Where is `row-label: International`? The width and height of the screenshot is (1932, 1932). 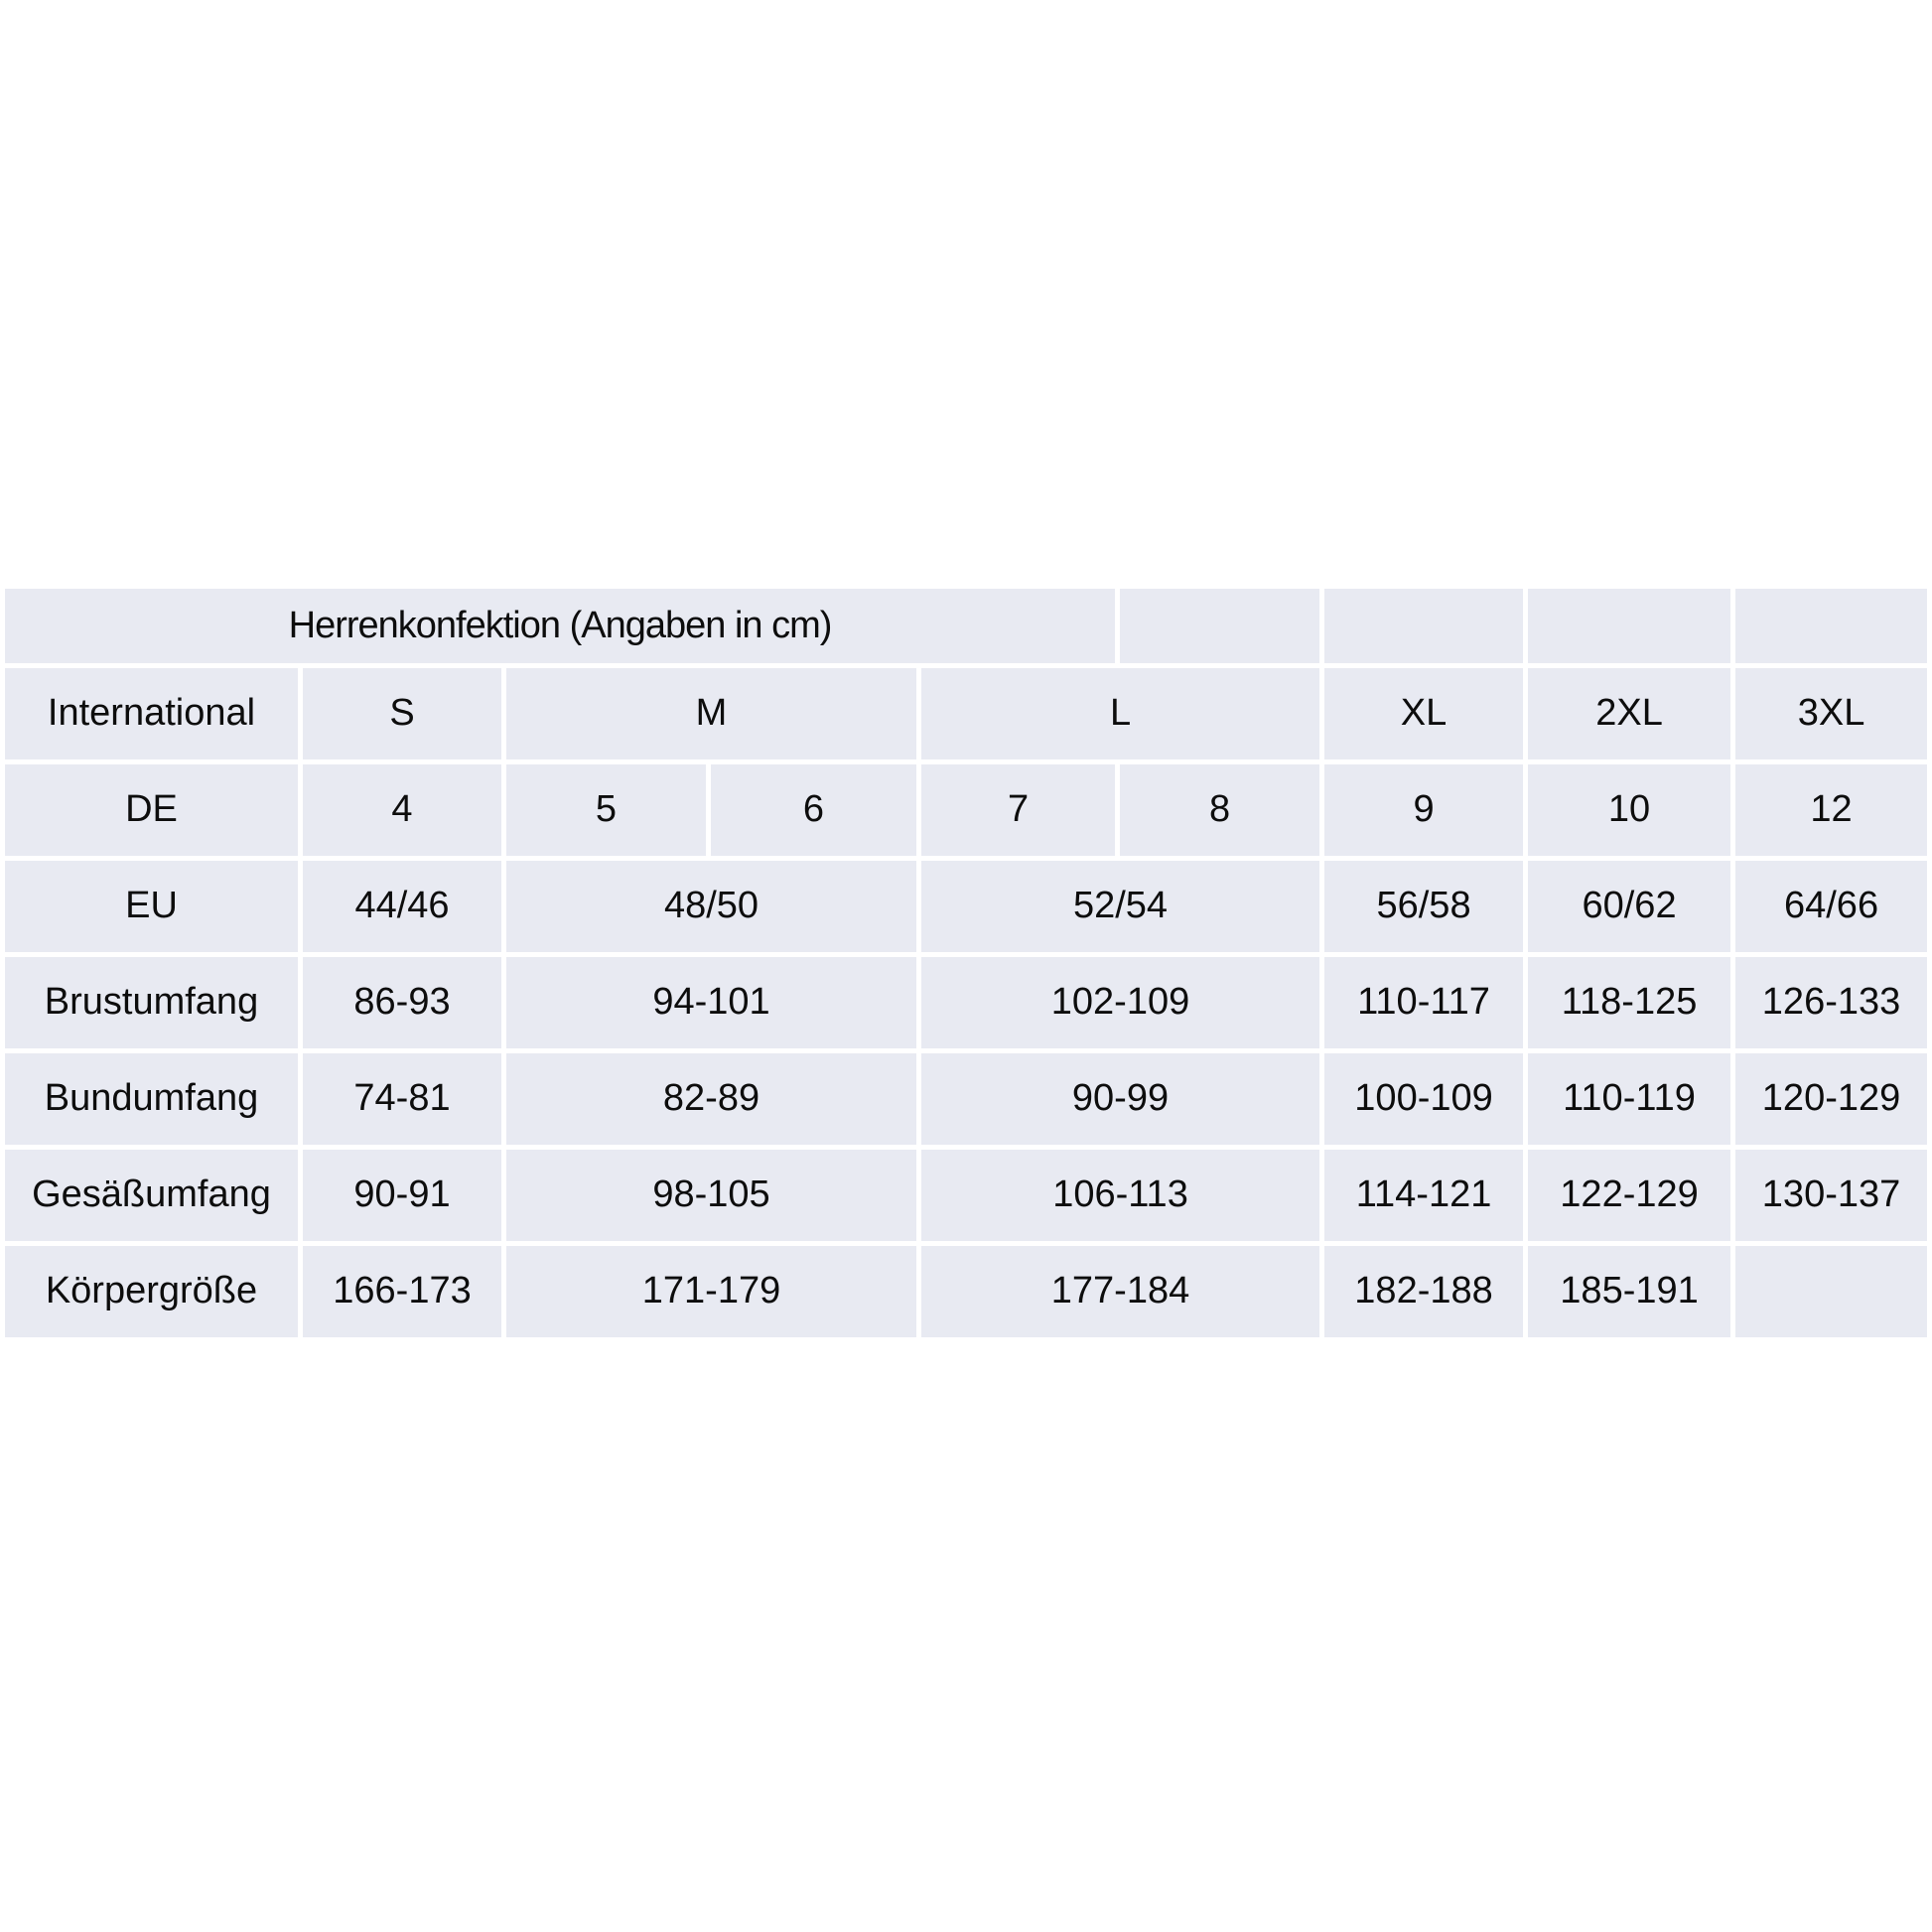
row-label: International is located at coordinates (152, 714).